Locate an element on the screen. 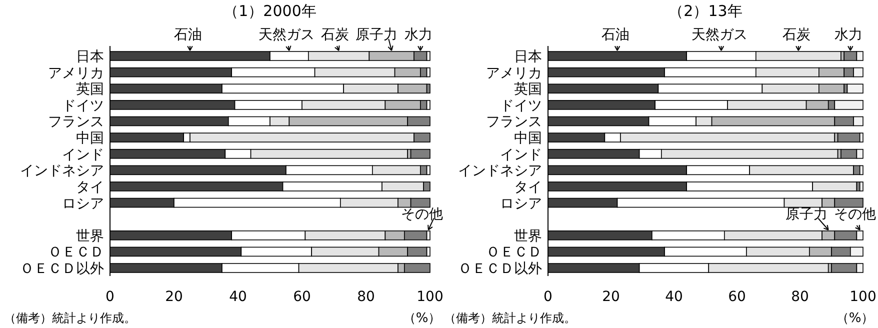  legend-label: 水力 is located at coordinates (418, 35).